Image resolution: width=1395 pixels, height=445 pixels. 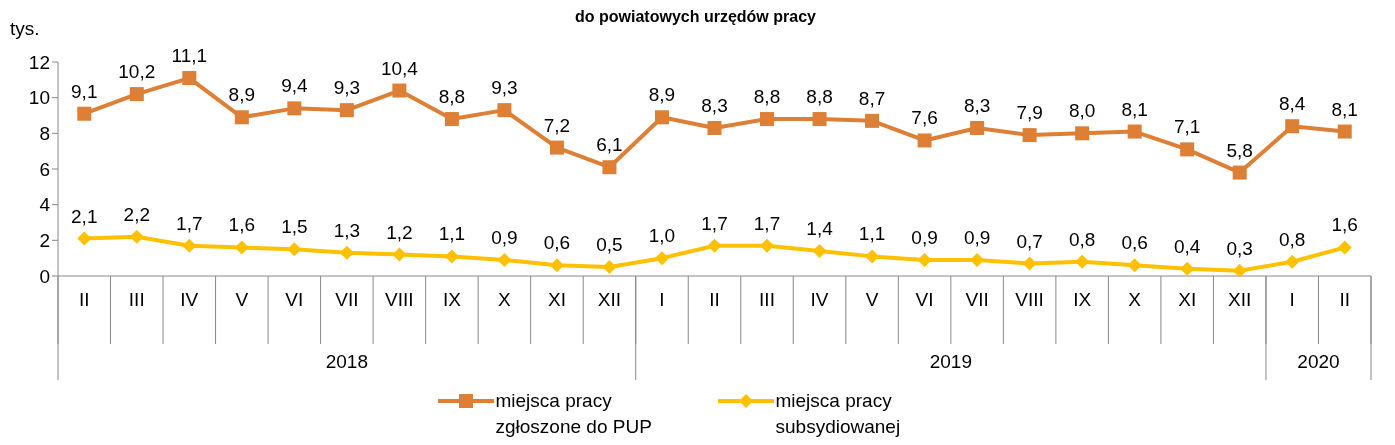 I want to click on x-tick-label: VI, so click(x=924, y=299).